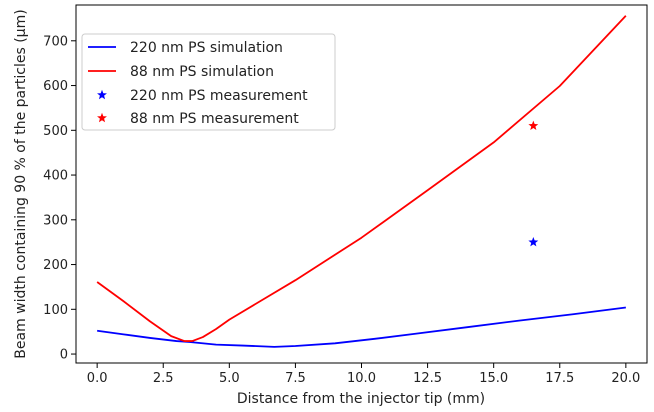 This screenshot has height=412, width=654. I want to click on legend-box, so click(208, 82).